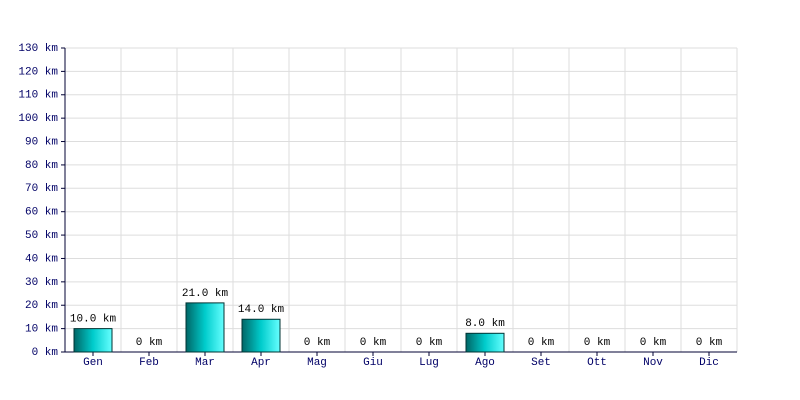 The height and width of the screenshot is (400, 800). Describe the element at coordinates (93, 363) in the screenshot. I see `x-tick-label: Gen` at that location.